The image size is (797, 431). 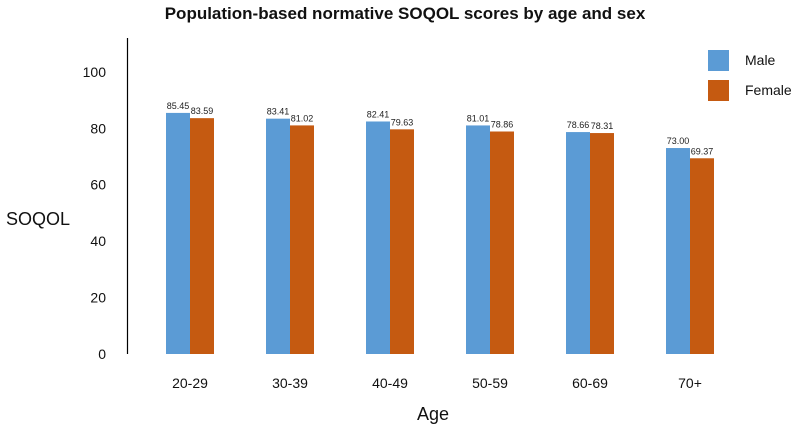 What do you see at coordinates (750, 75) in the screenshot?
I see `legend: Male Female` at bounding box center [750, 75].